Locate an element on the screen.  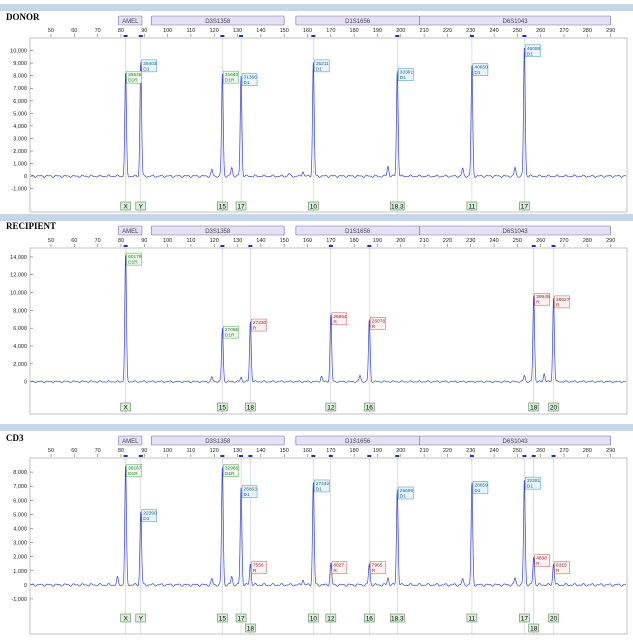
peak-area-value: 8315 is located at coordinates (561, 566).